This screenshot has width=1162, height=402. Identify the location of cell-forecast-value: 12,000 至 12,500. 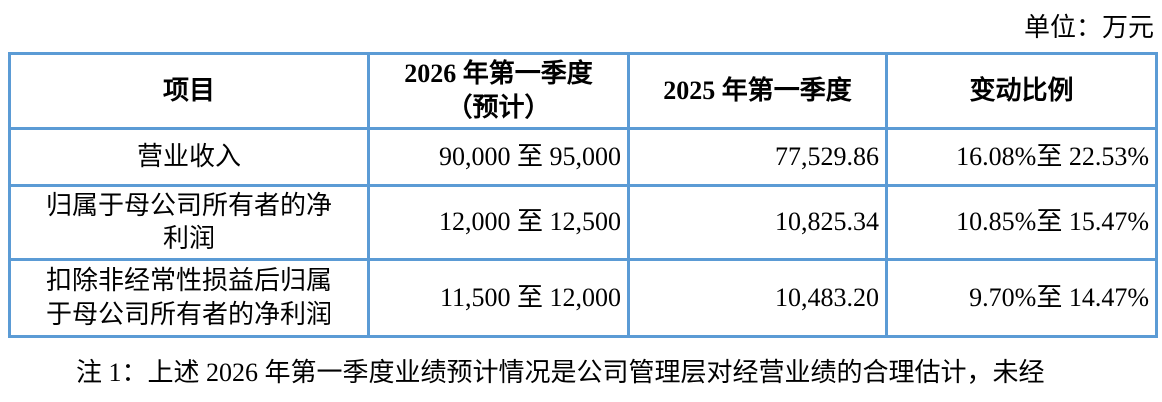
(498, 222).